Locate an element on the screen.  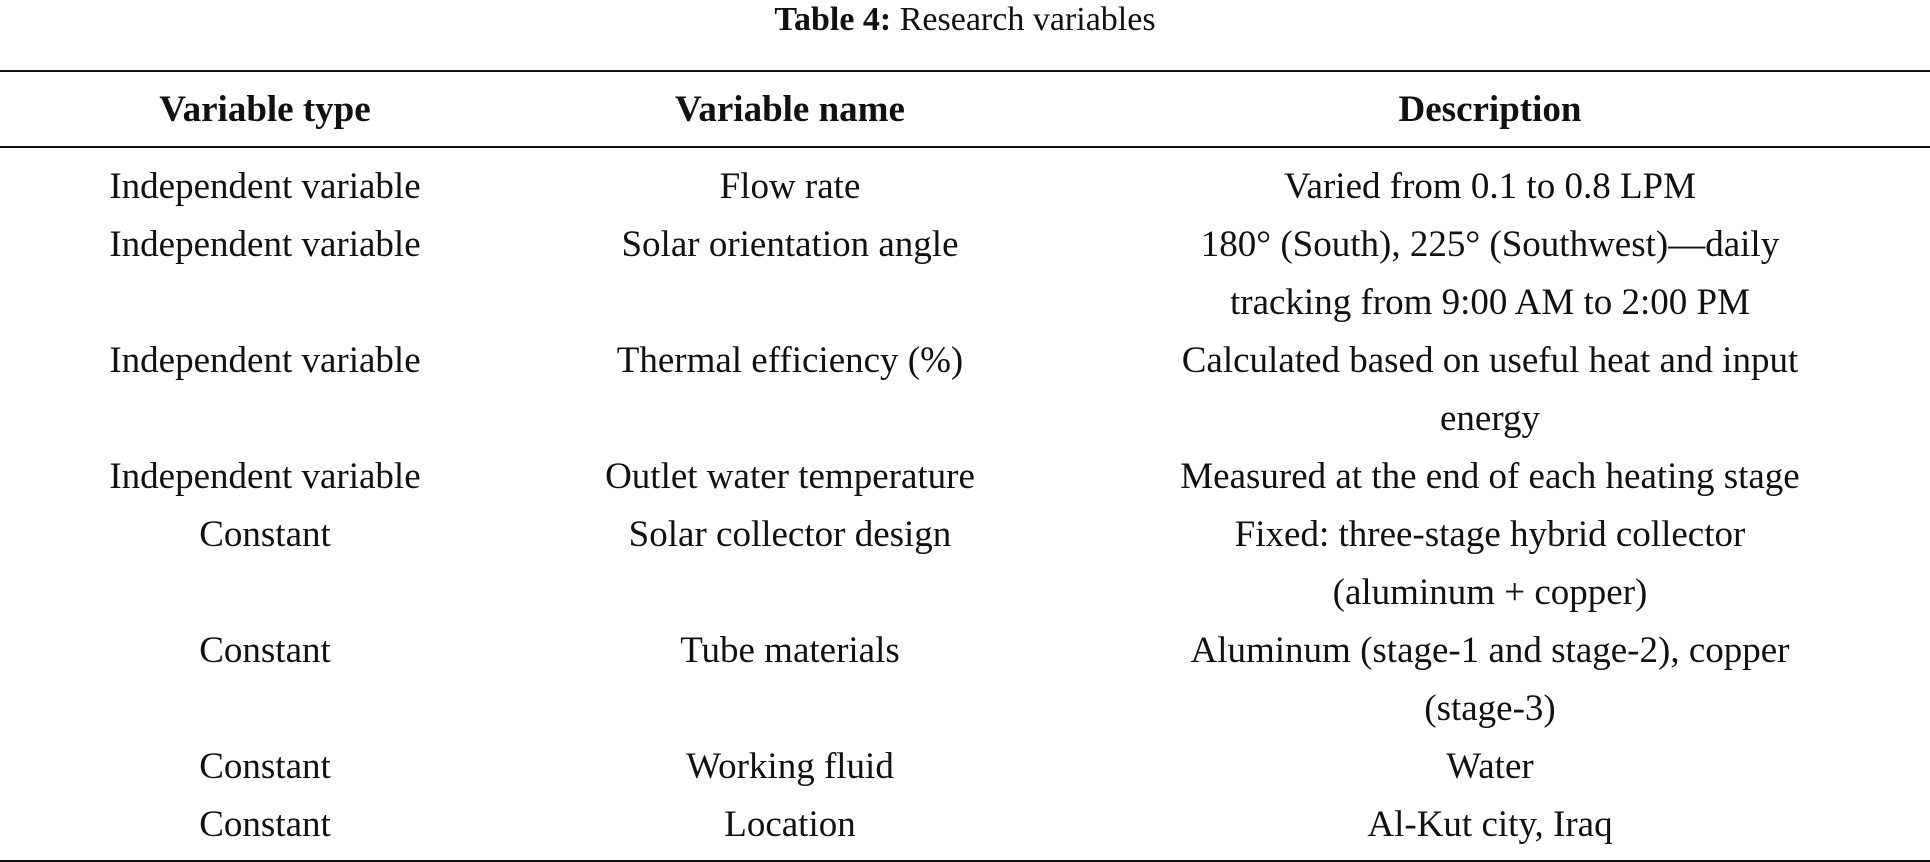
description-line: (aluminum + copper) is located at coordinates (1490, 592).